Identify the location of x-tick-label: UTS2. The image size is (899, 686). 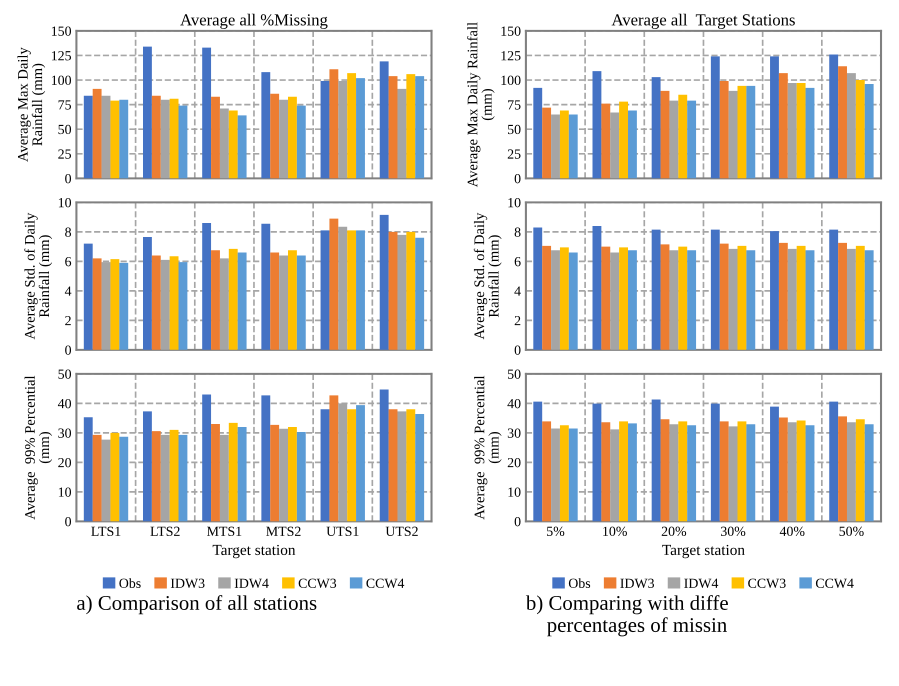
(402, 531).